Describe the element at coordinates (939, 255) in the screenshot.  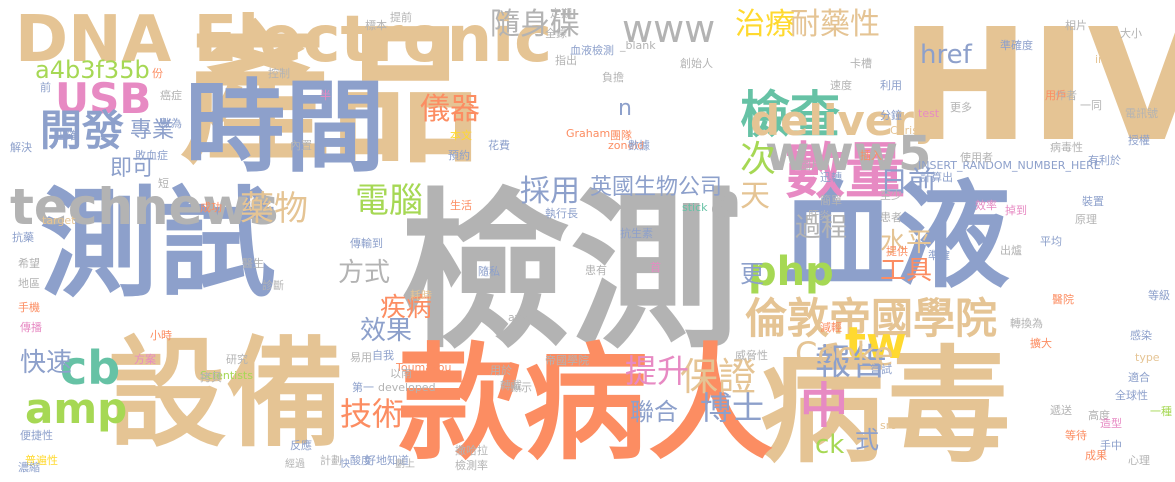
I see `word-cloud-word: 準確` at that location.